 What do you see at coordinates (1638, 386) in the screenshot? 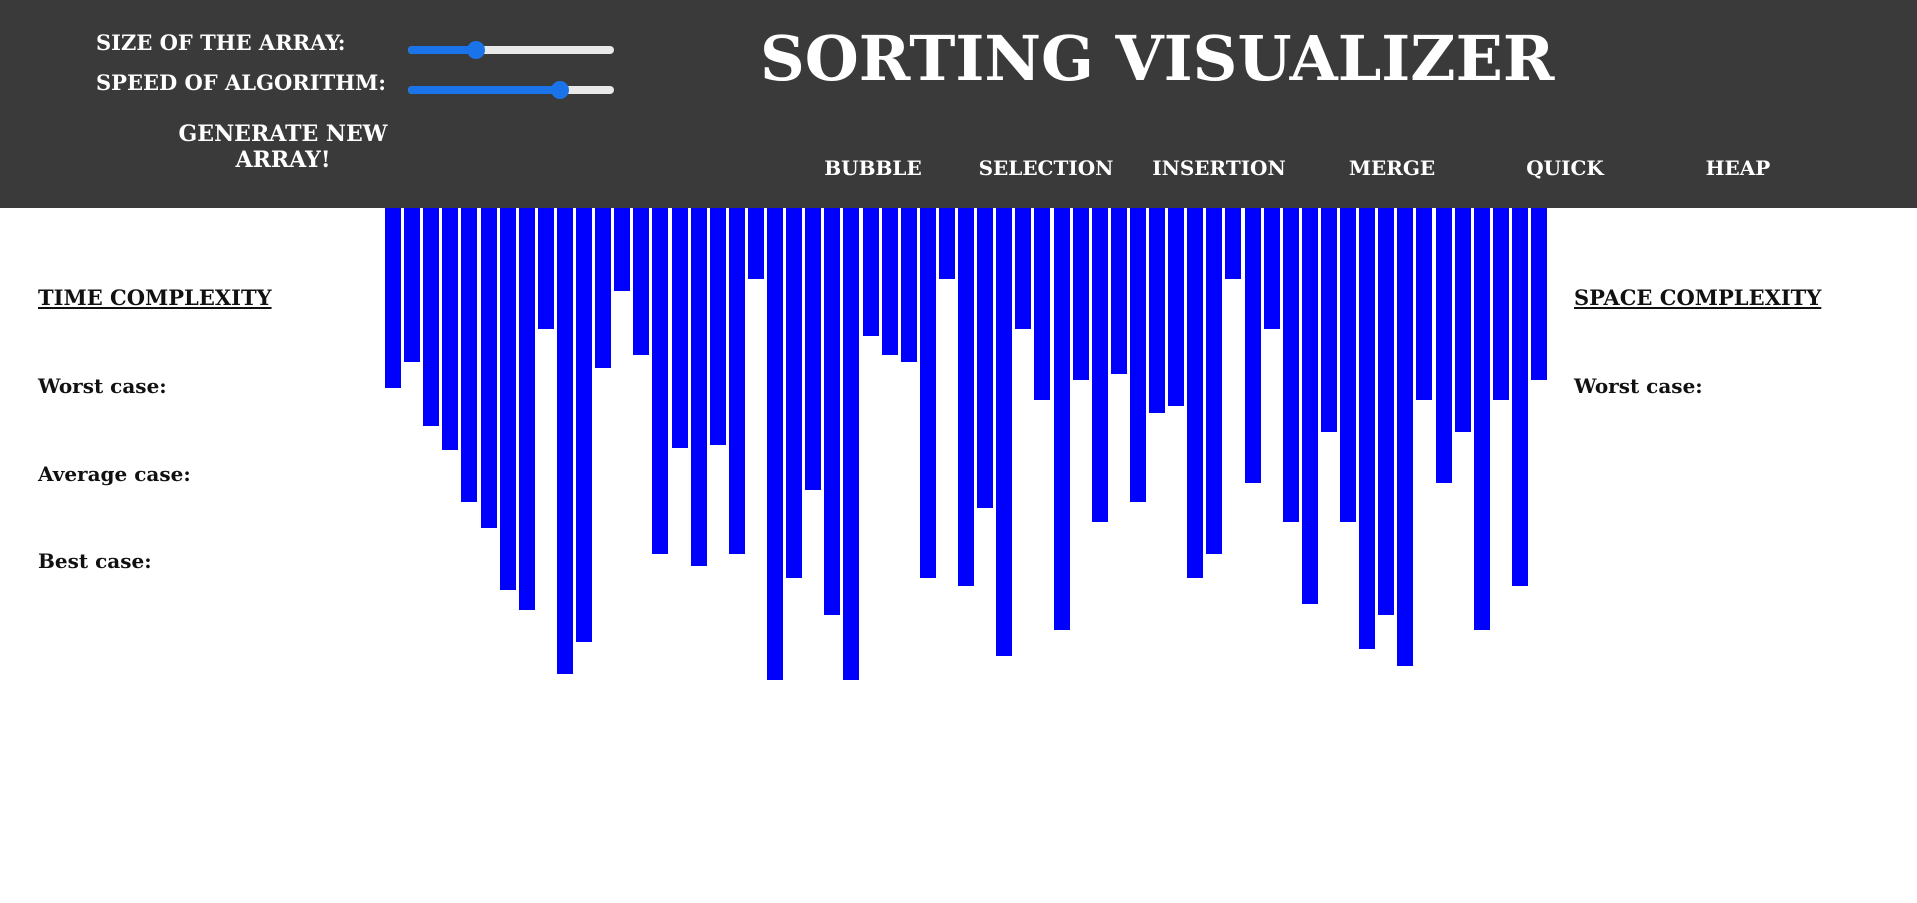
I see `space-worst-case-label: Worst case:` at bounding box center [1638, 386].